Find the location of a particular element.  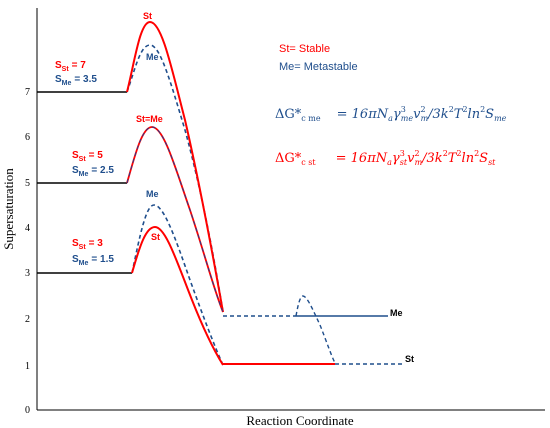

legend-stable: St= Stable is located at coordinates (304, 49).